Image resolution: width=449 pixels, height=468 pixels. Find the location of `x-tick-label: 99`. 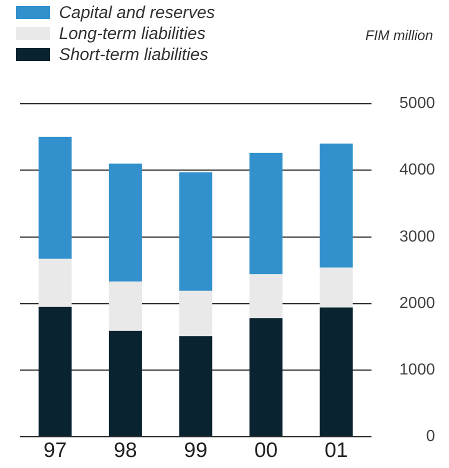

x-tick-label: 99 is located at coordinates (196, 450).